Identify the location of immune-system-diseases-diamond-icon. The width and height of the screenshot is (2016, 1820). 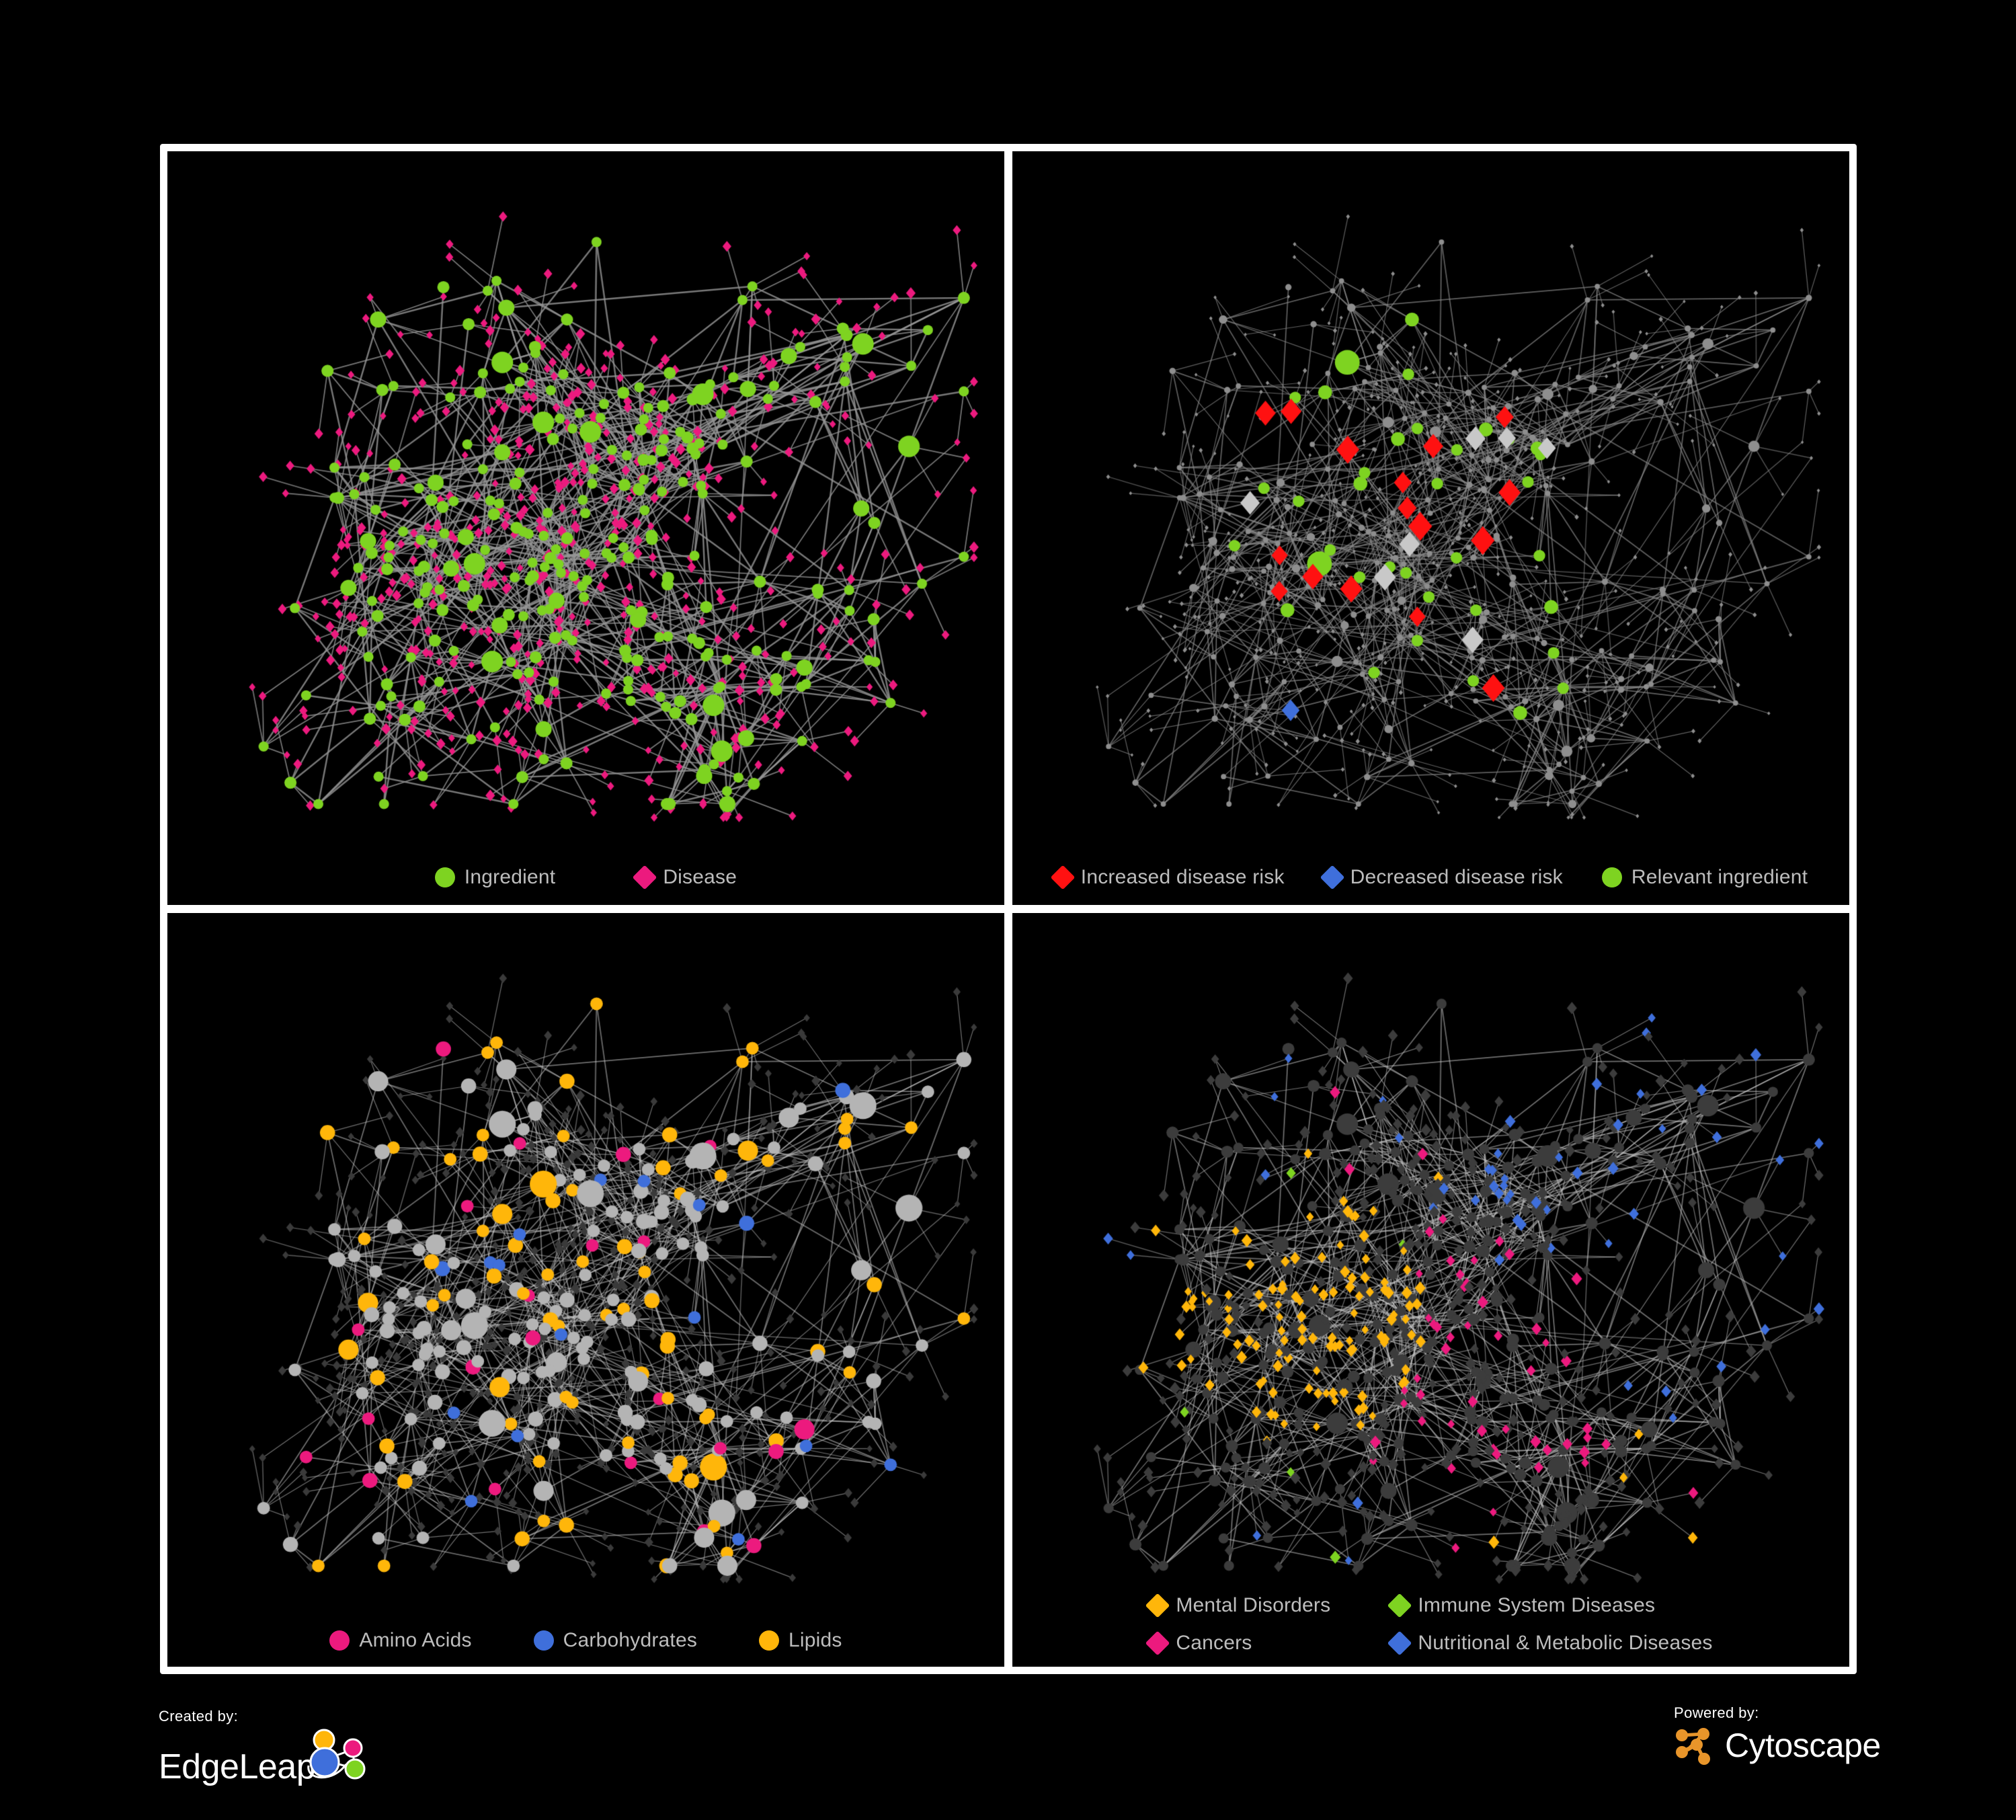
(1399, 1605).